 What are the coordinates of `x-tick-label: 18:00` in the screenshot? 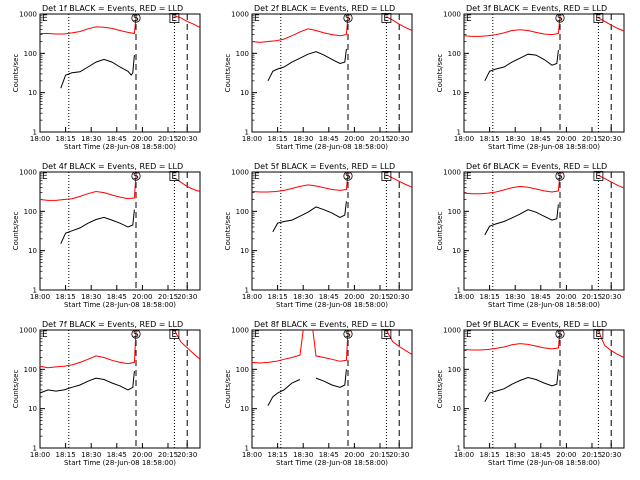 It's located at (252, 139).